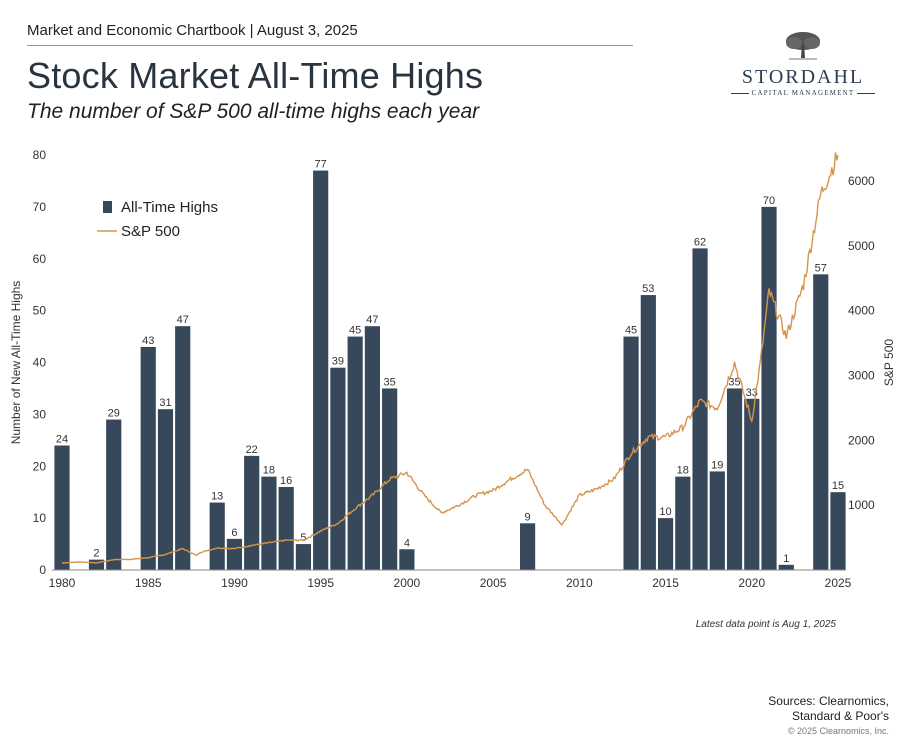 This screenshot has width=912, height=754. Describe the element at coordinates (665, 512) in the screenshot. I see `bar-label-2015: 10` at that location.